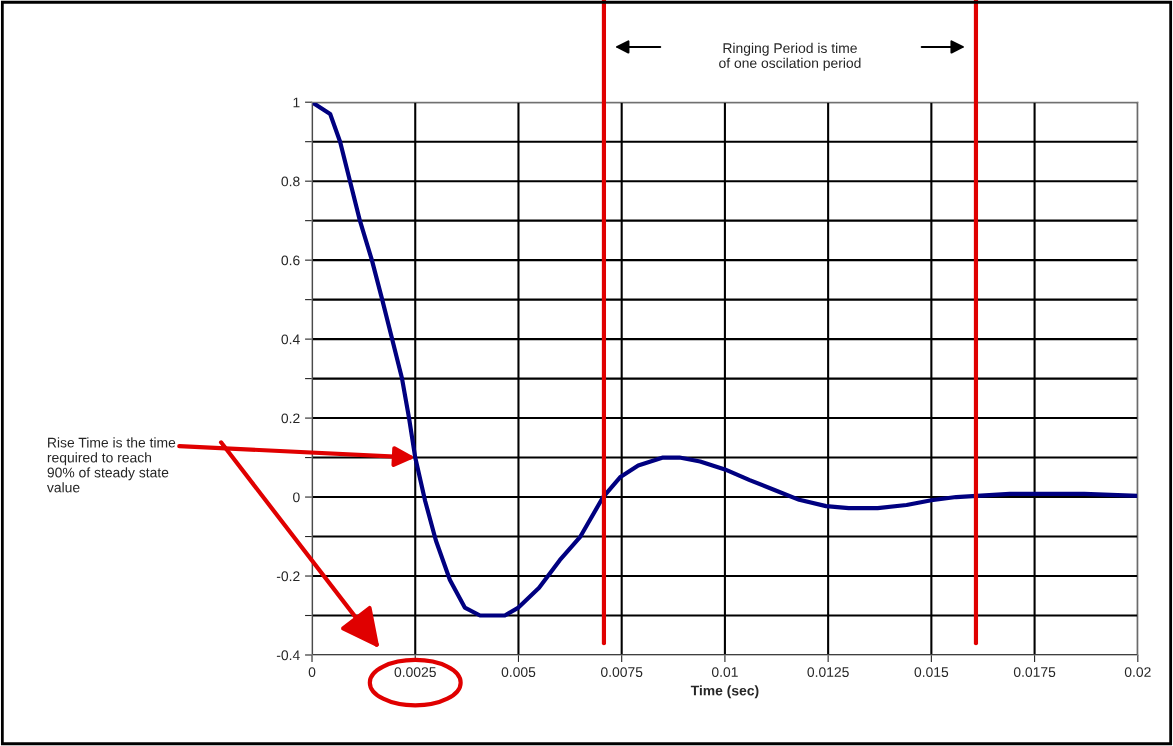 The height and width of the screenshot is (746, 1173). What do you see at coordinates (415, 672) in the screenshot?
I see `x-tick-label: 0.0025` at bounding box center [415, 672].